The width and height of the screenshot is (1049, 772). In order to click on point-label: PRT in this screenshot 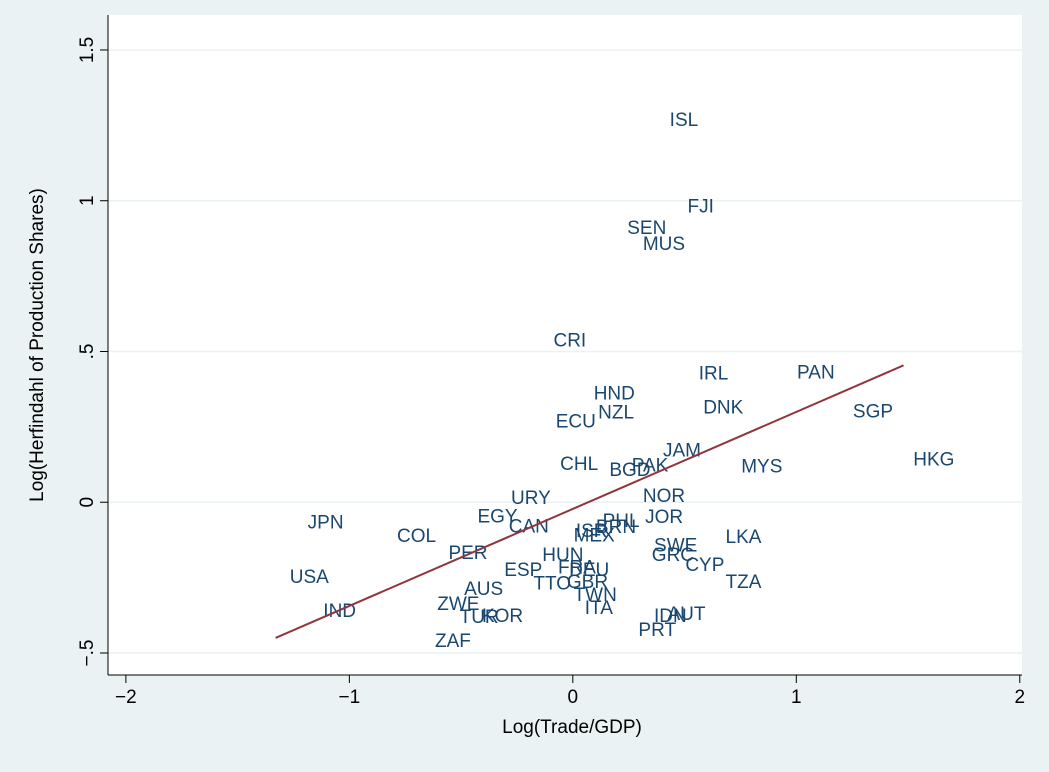, I will do `click(657, 630)`.